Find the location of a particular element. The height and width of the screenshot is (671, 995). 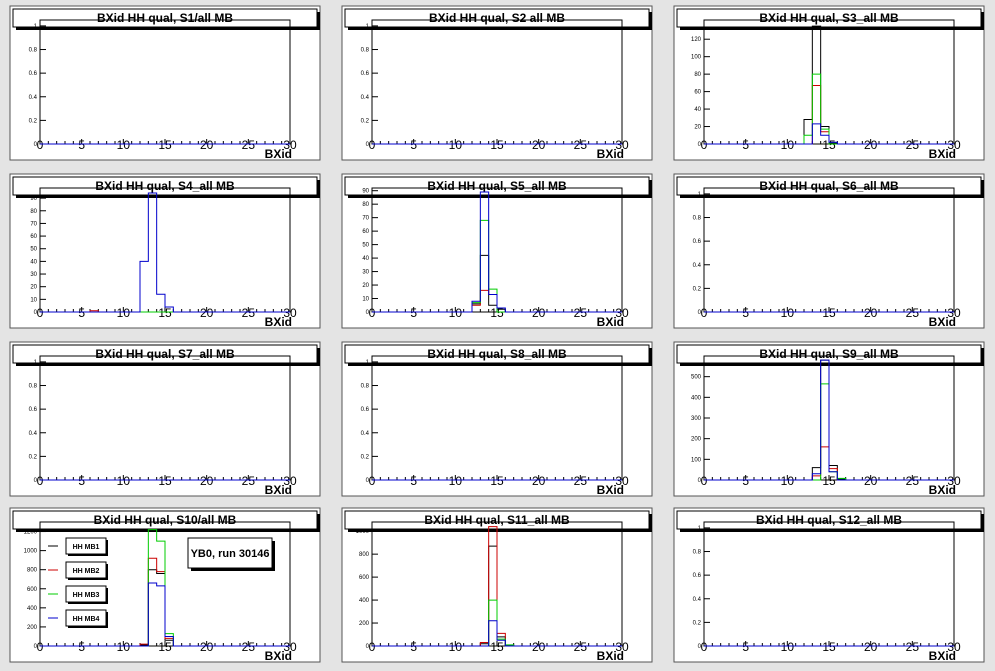

y-tick-label: 10 is located at coordinates (365, 300).